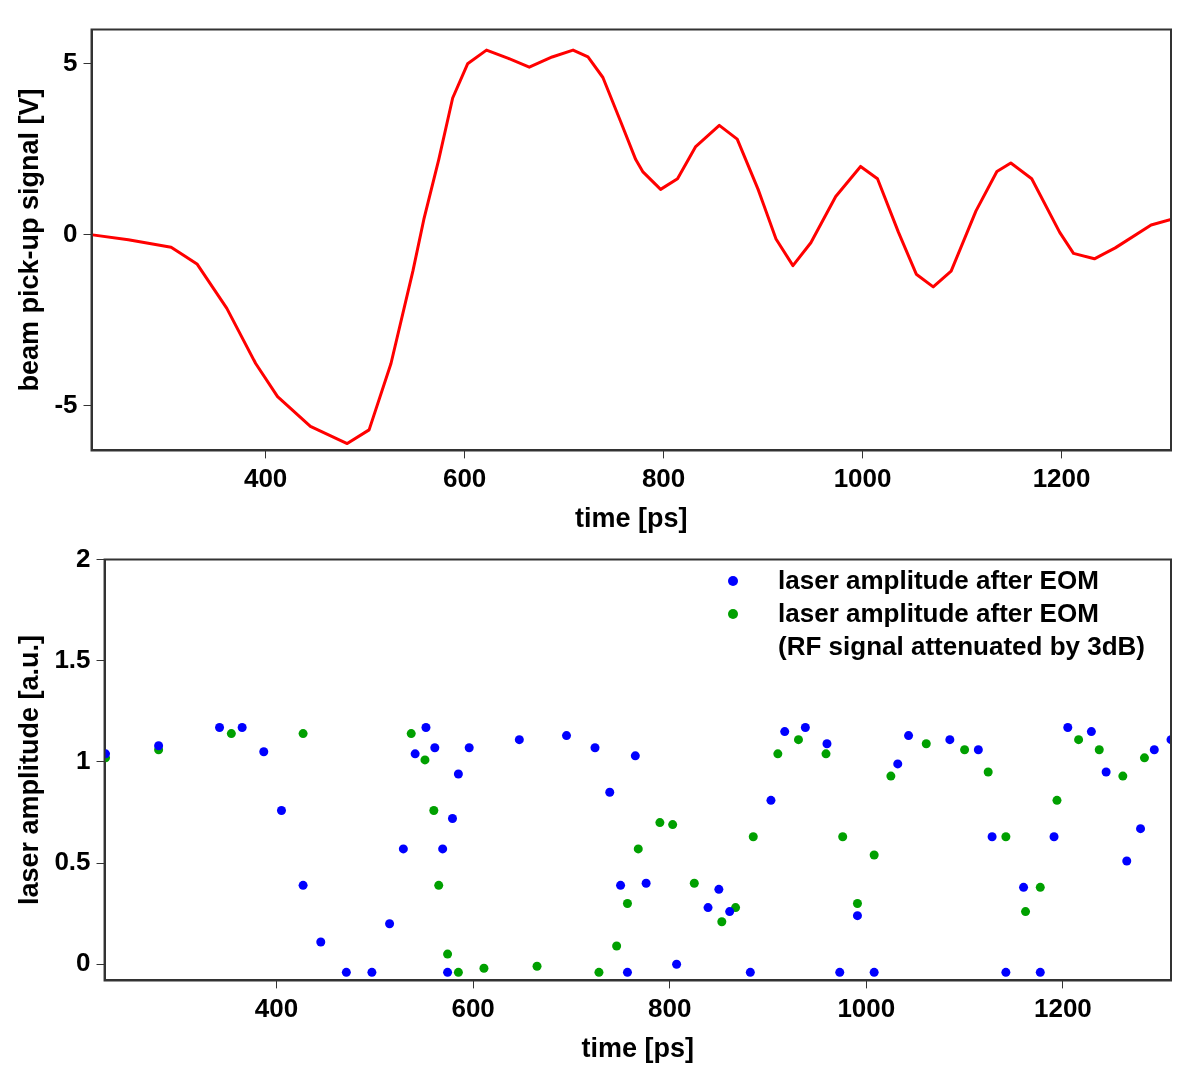 This screenshot has width=1177, height=1074. I want to click on y-tick-label: 5, so click(70, 61).